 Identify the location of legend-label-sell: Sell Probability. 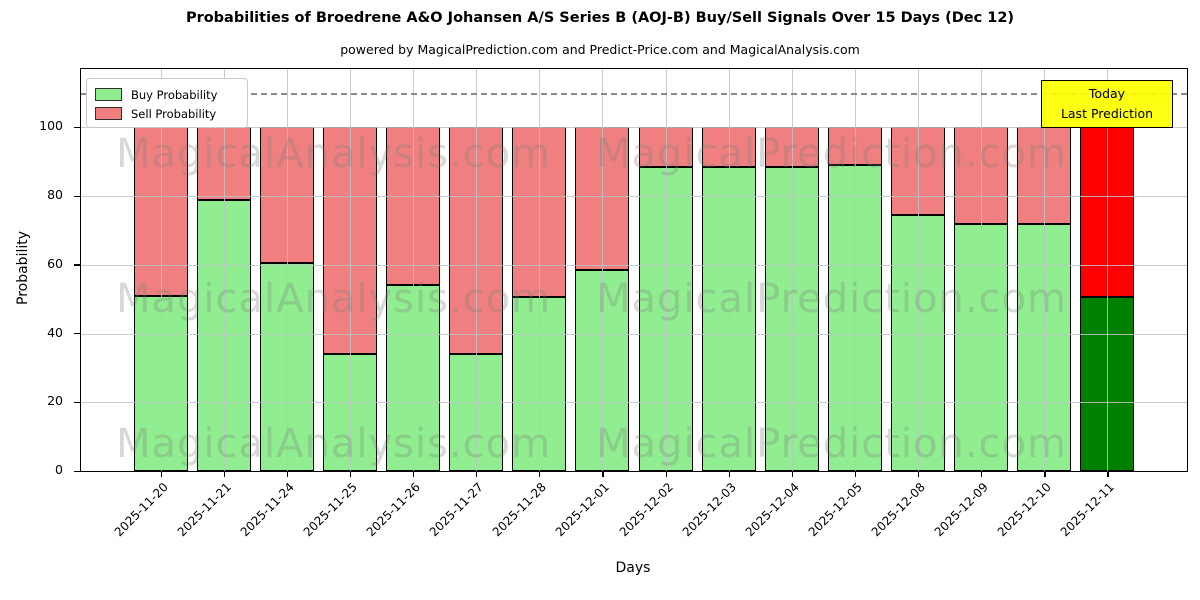
(174, 113).